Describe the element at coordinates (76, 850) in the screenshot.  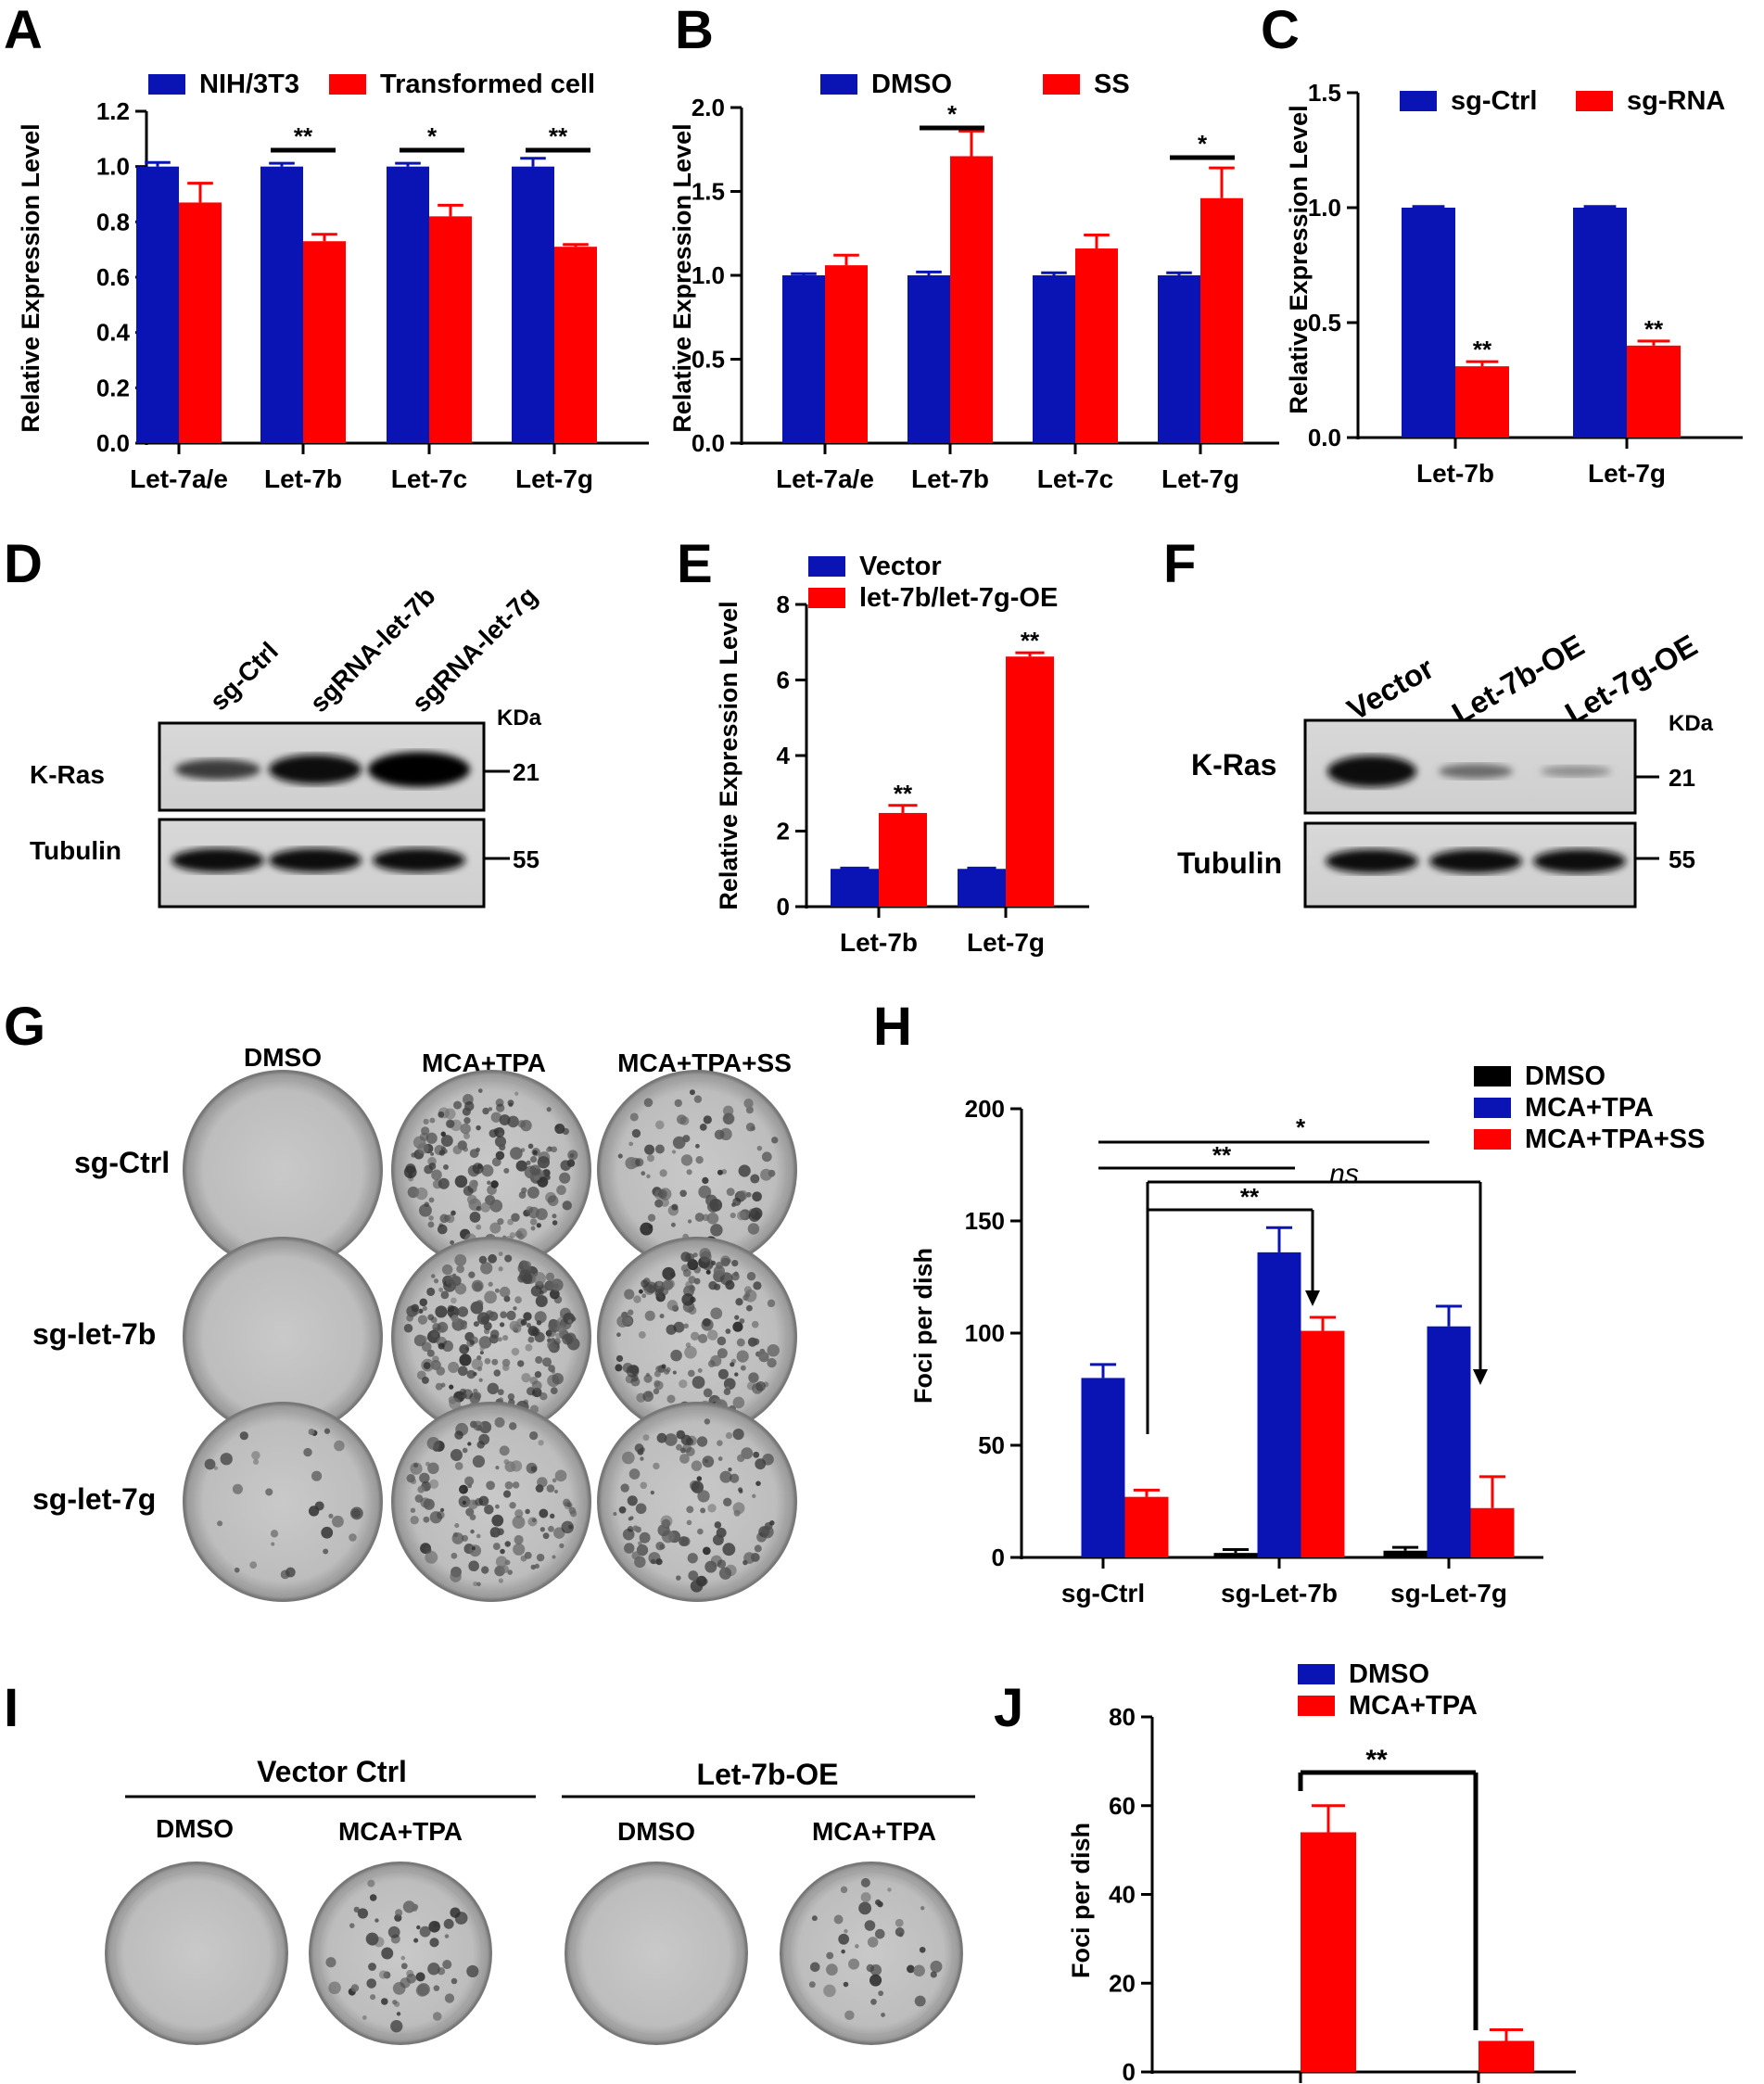
I see `blot-d-row-tubulin: Tubulin` at that location.